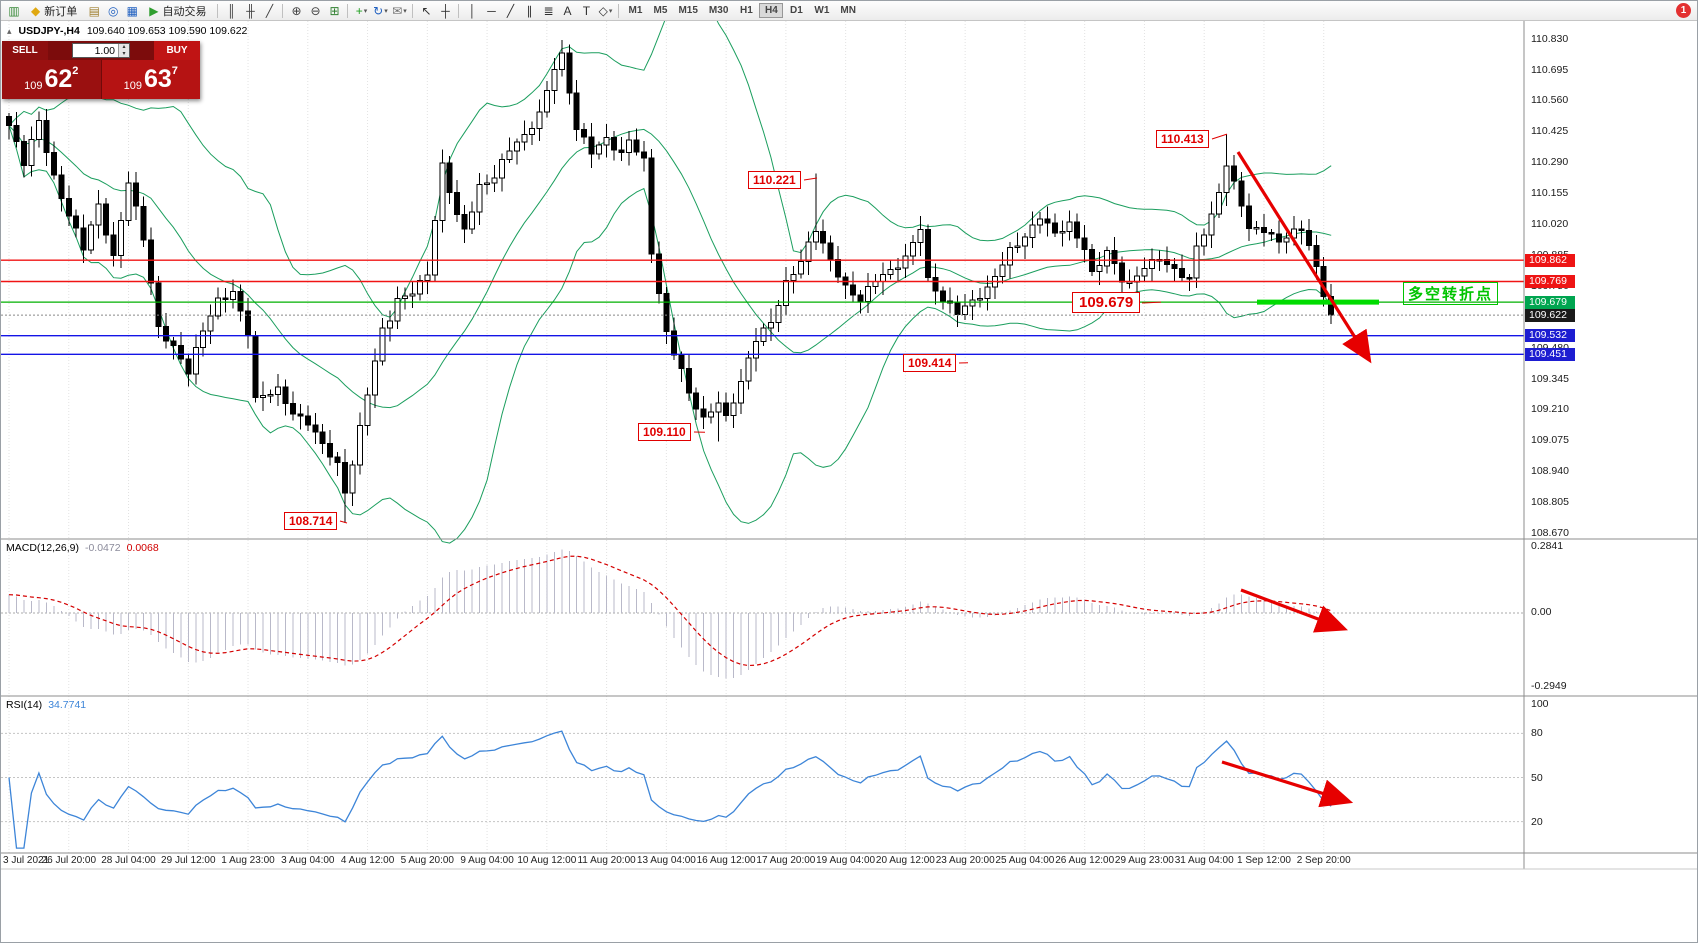  What do you see at coordinates (771, 10) in the screenshot?
I see `timeframe-h4-button: H4` at bounding box center [771, 10].